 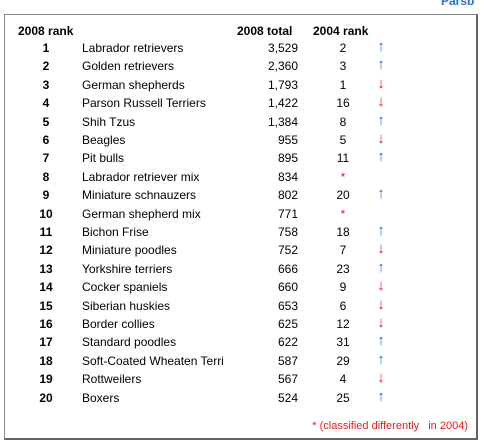 What do you see at coordinates (126, 305) in the screenshot?
I see `breed-name: Siberian huskies` at bounding box center [126, 305].